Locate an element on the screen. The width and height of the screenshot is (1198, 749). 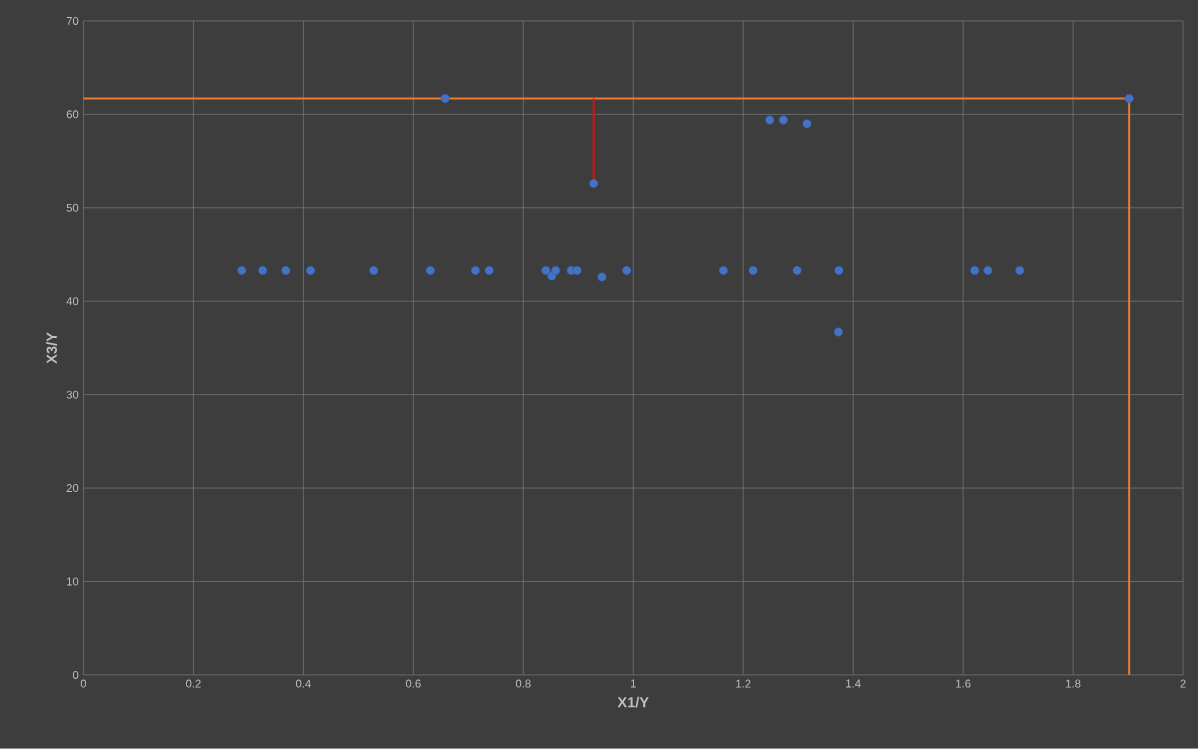
x-tick-label: 1.8 is located at coordinates (1073, 683).